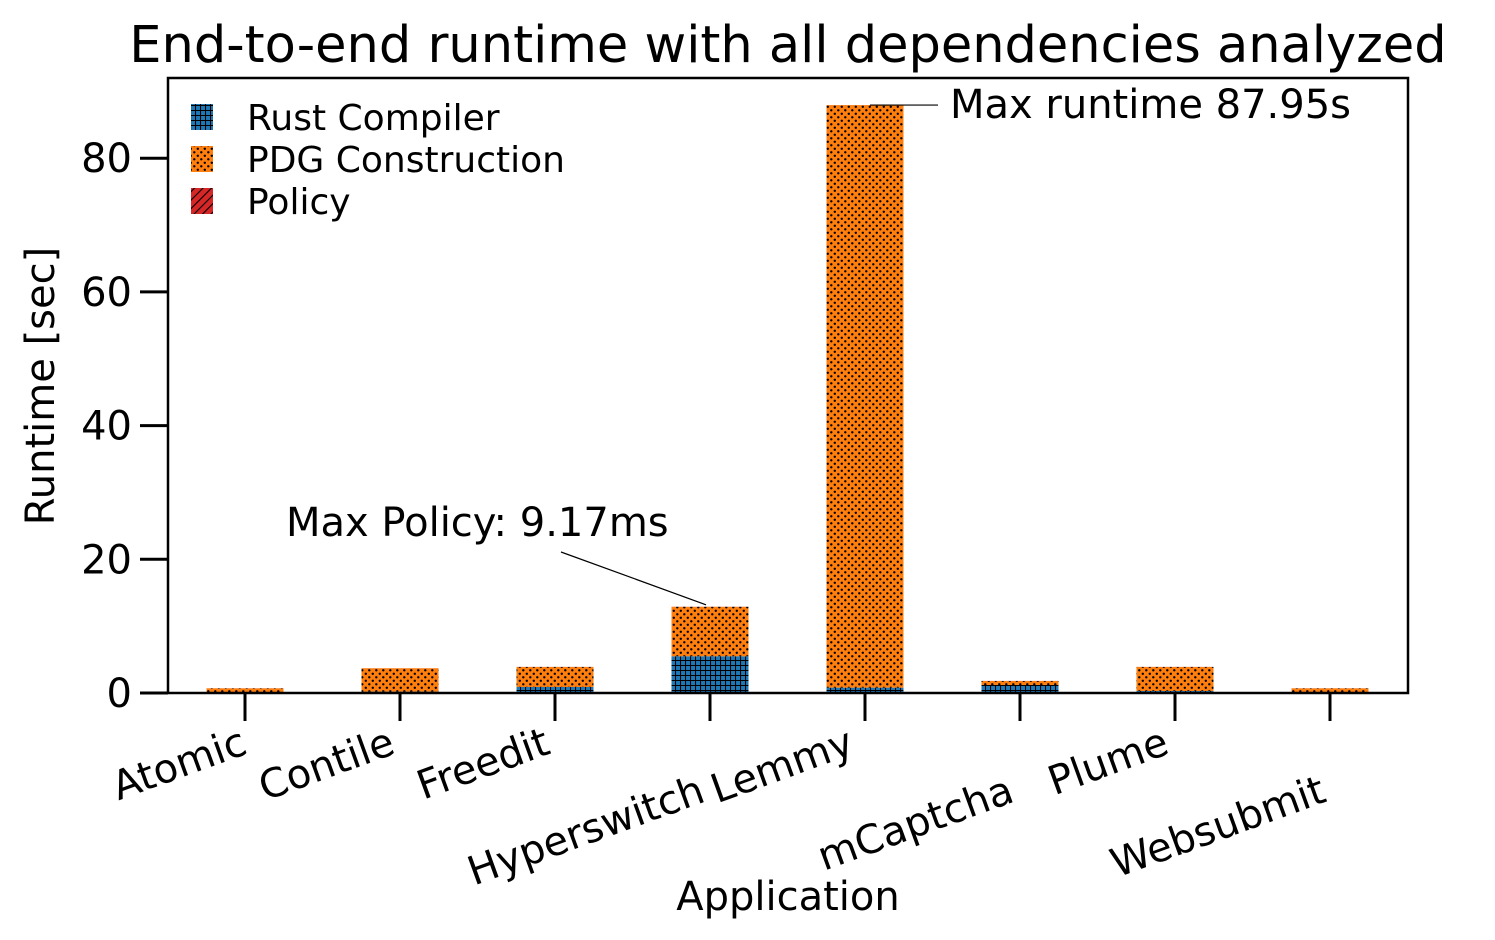  Describe the element at coordinates (1175, 678) in the screenshot. I see `bar-plume-pdg-construction` at that location.